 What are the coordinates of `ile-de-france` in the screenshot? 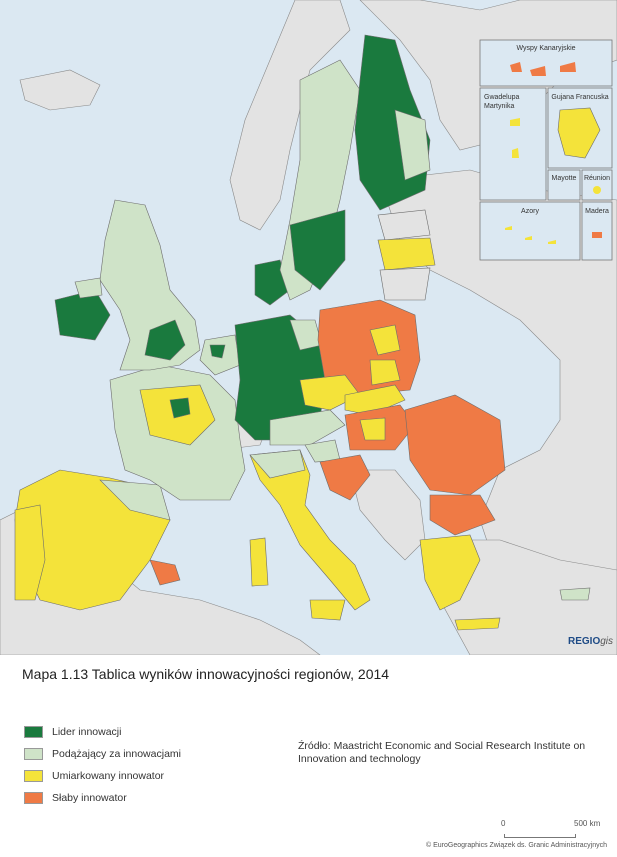 It's located at (180, 408).